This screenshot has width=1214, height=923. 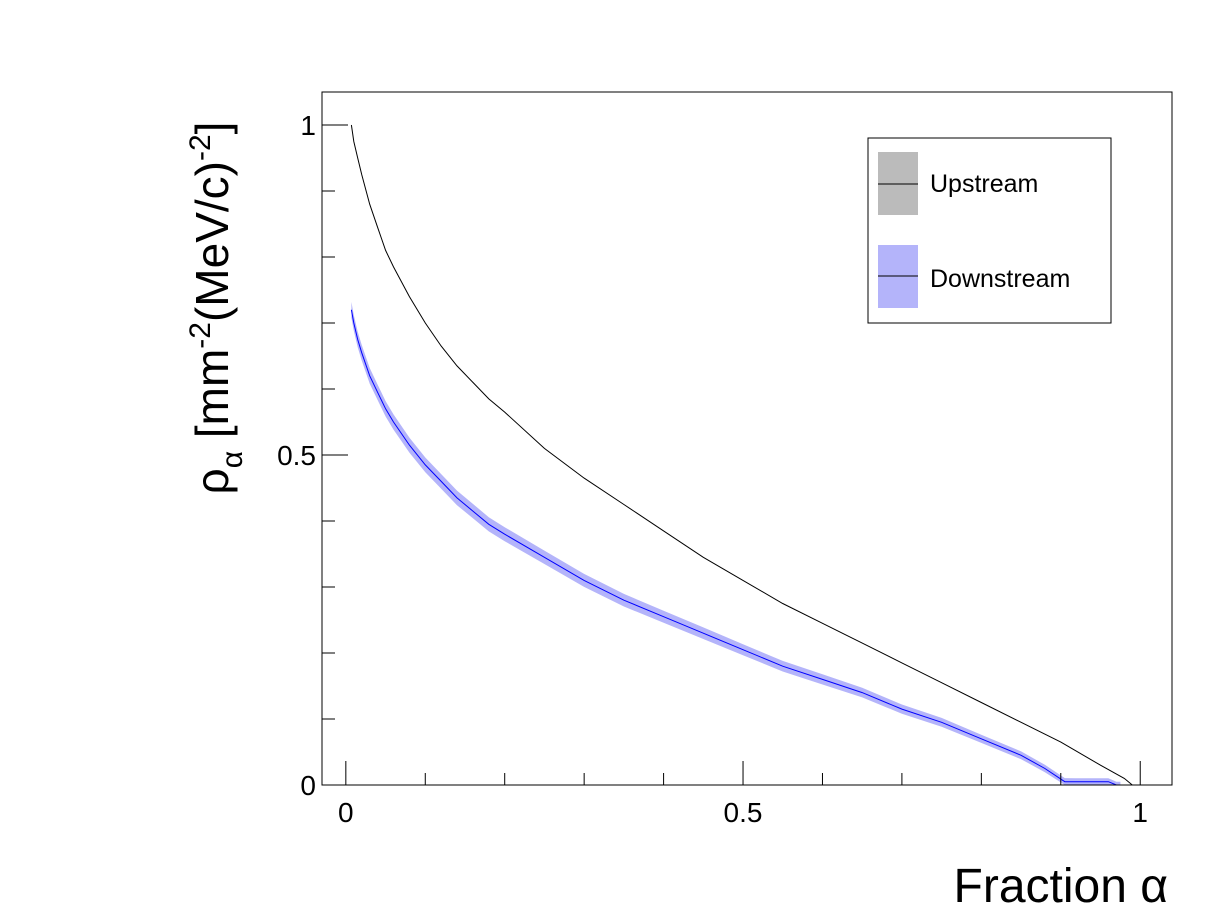 What do you see at coordinates (232, 459) in the screenshot?
I see `y-axis-title-sub: α` at bounding box center [232, 459].